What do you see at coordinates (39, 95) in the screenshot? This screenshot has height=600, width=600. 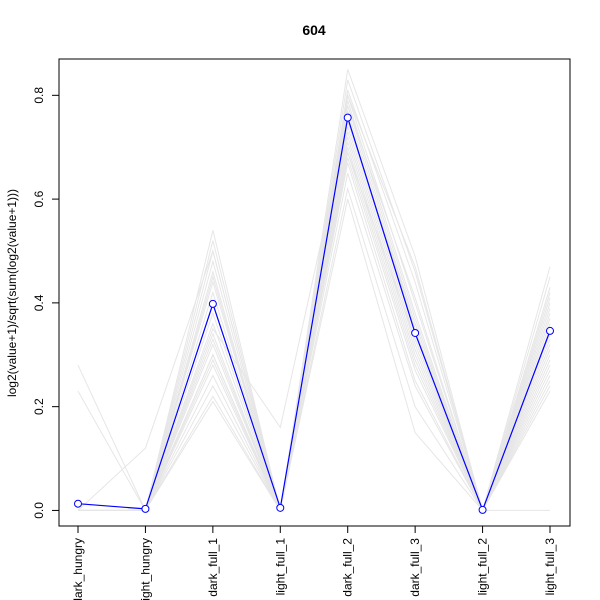 I see `y-tick-label: 0.8` at bounding box center [39, 95].